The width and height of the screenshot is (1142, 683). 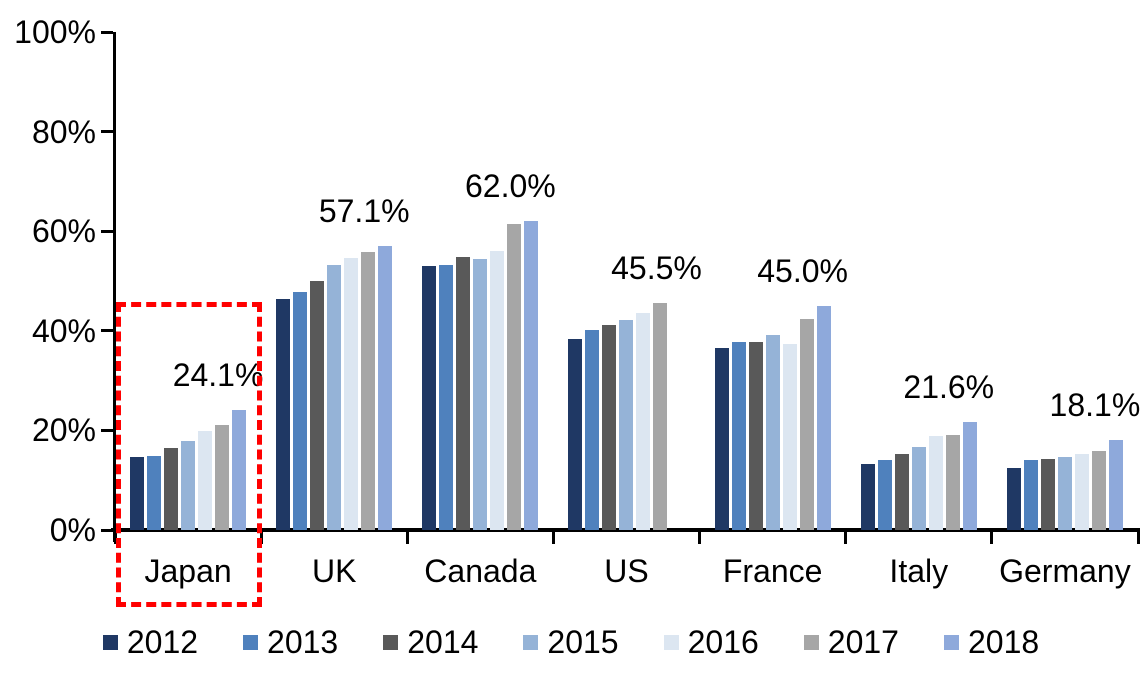 I want to click on y-axis-tick-label: 80%, so click(x=63, y=131).